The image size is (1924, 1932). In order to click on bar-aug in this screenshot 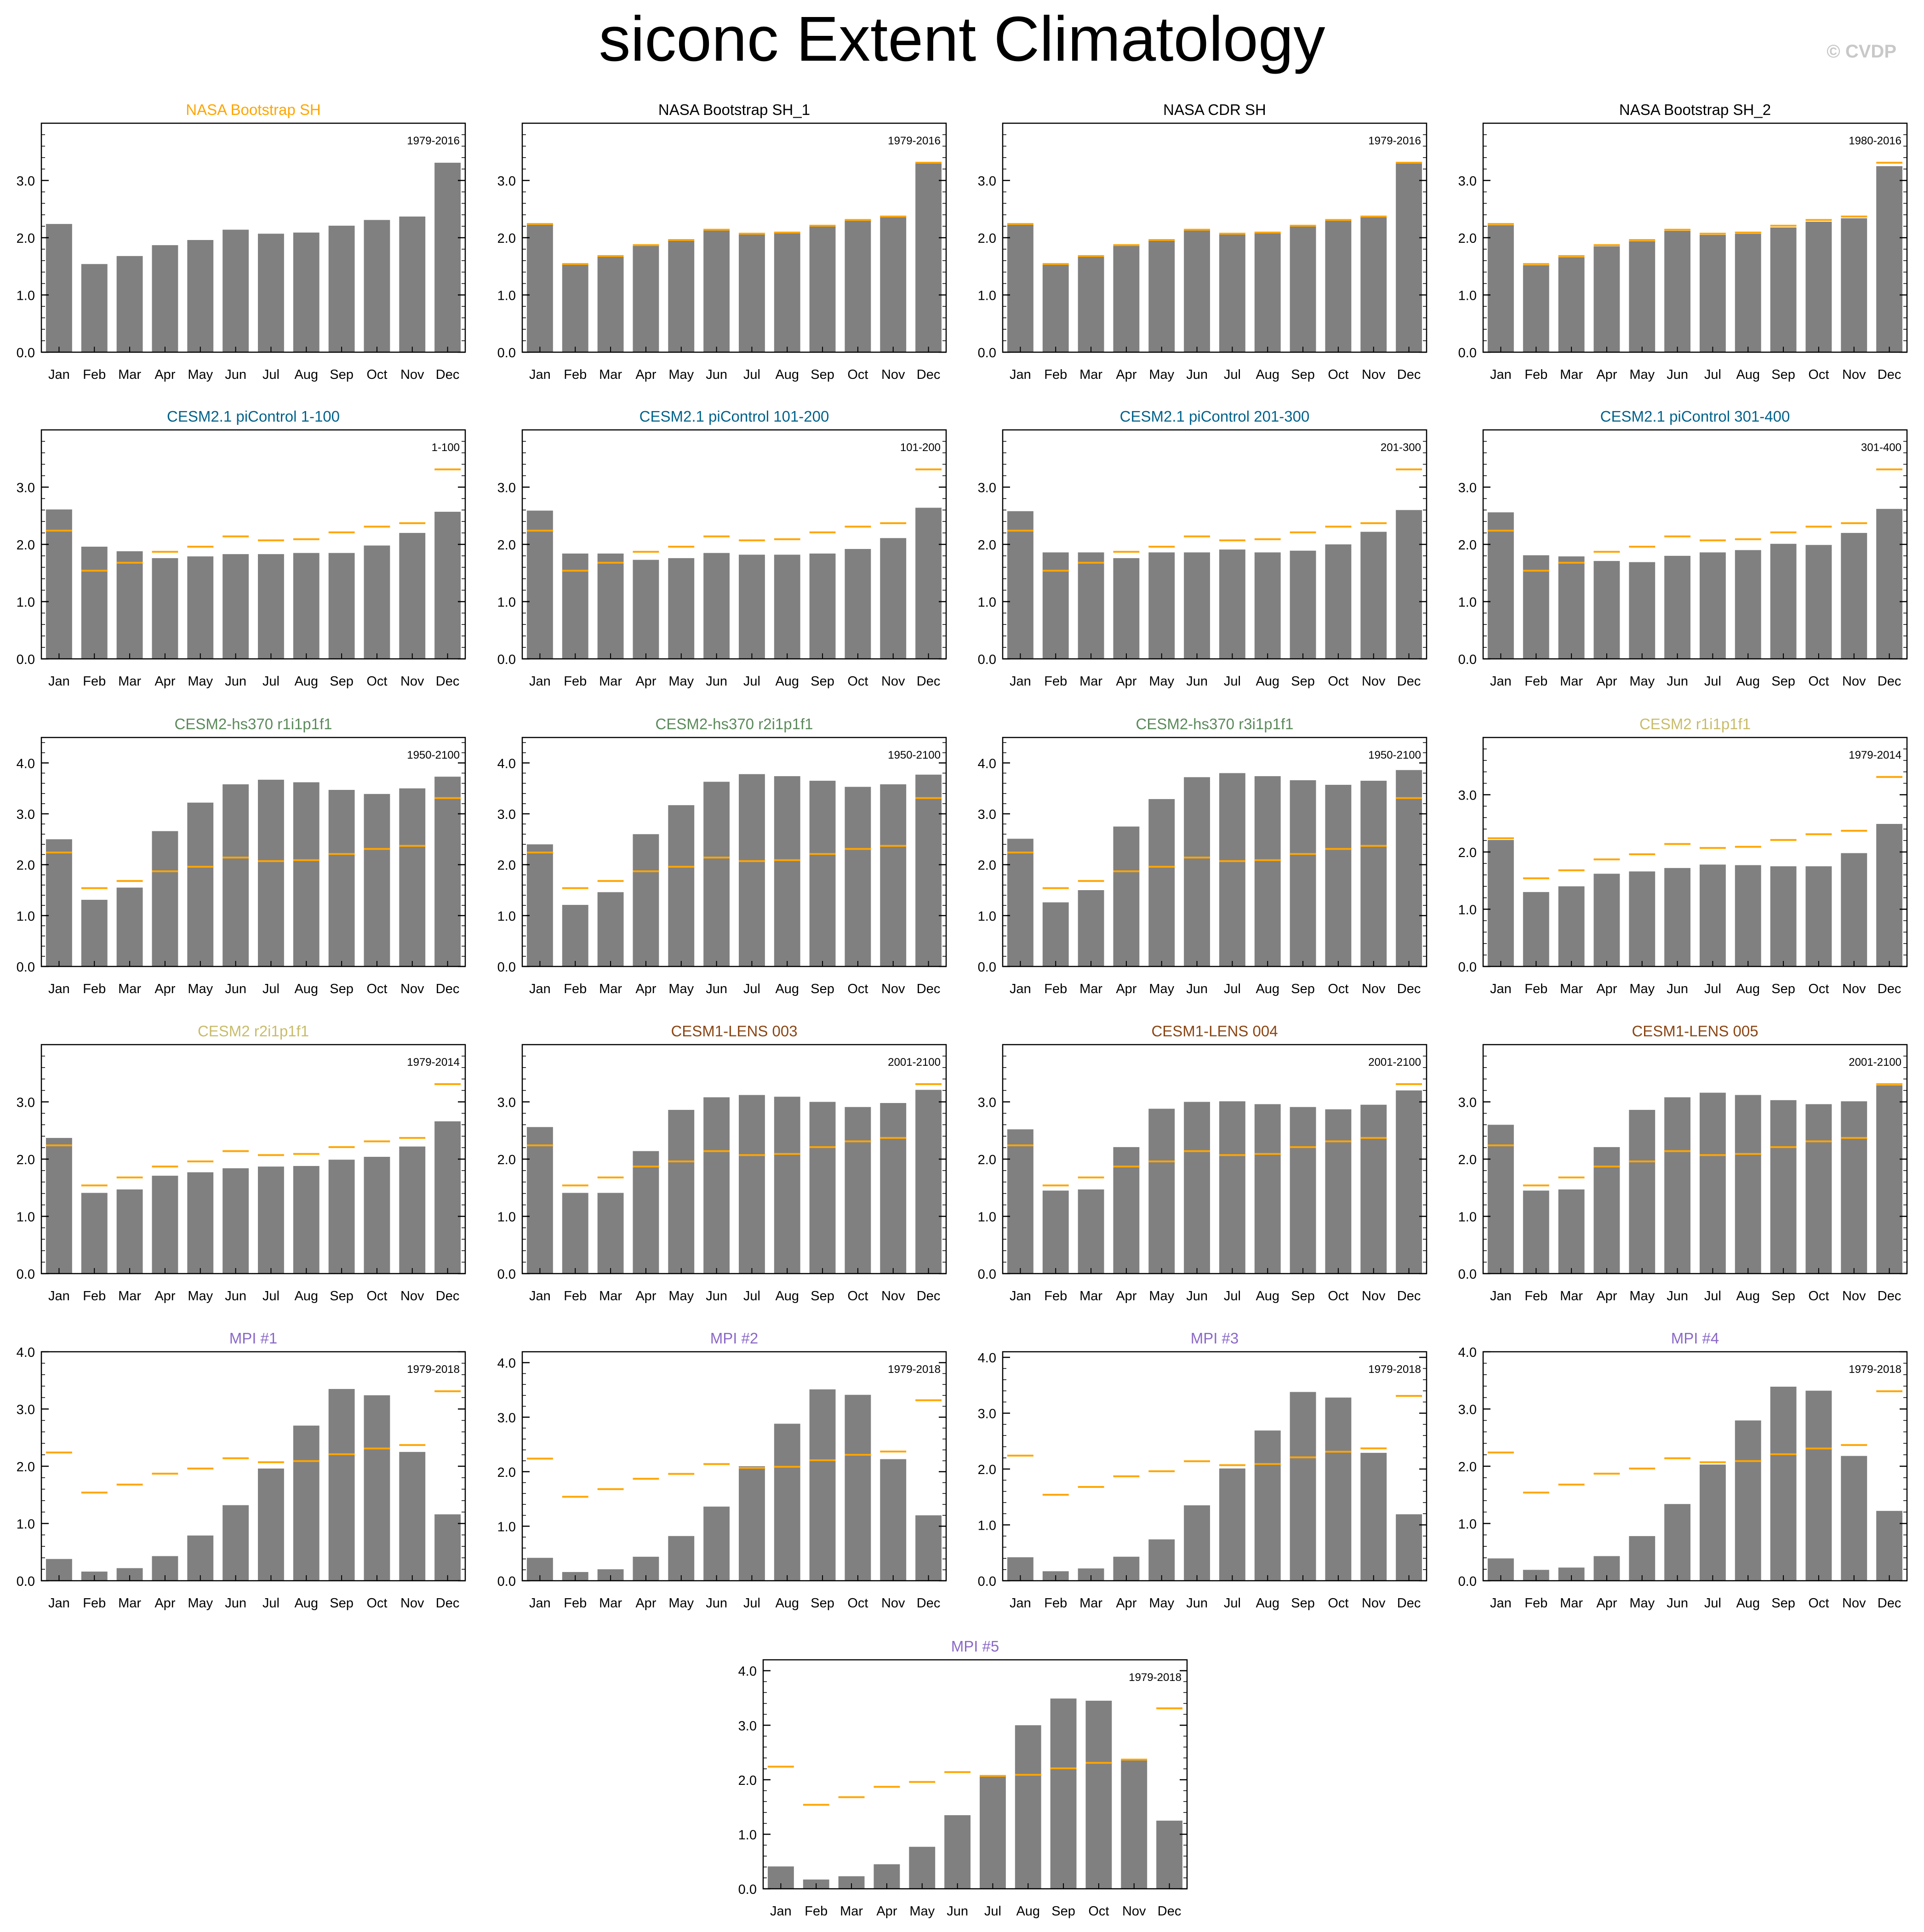, I will do `click(1748, 915)`.